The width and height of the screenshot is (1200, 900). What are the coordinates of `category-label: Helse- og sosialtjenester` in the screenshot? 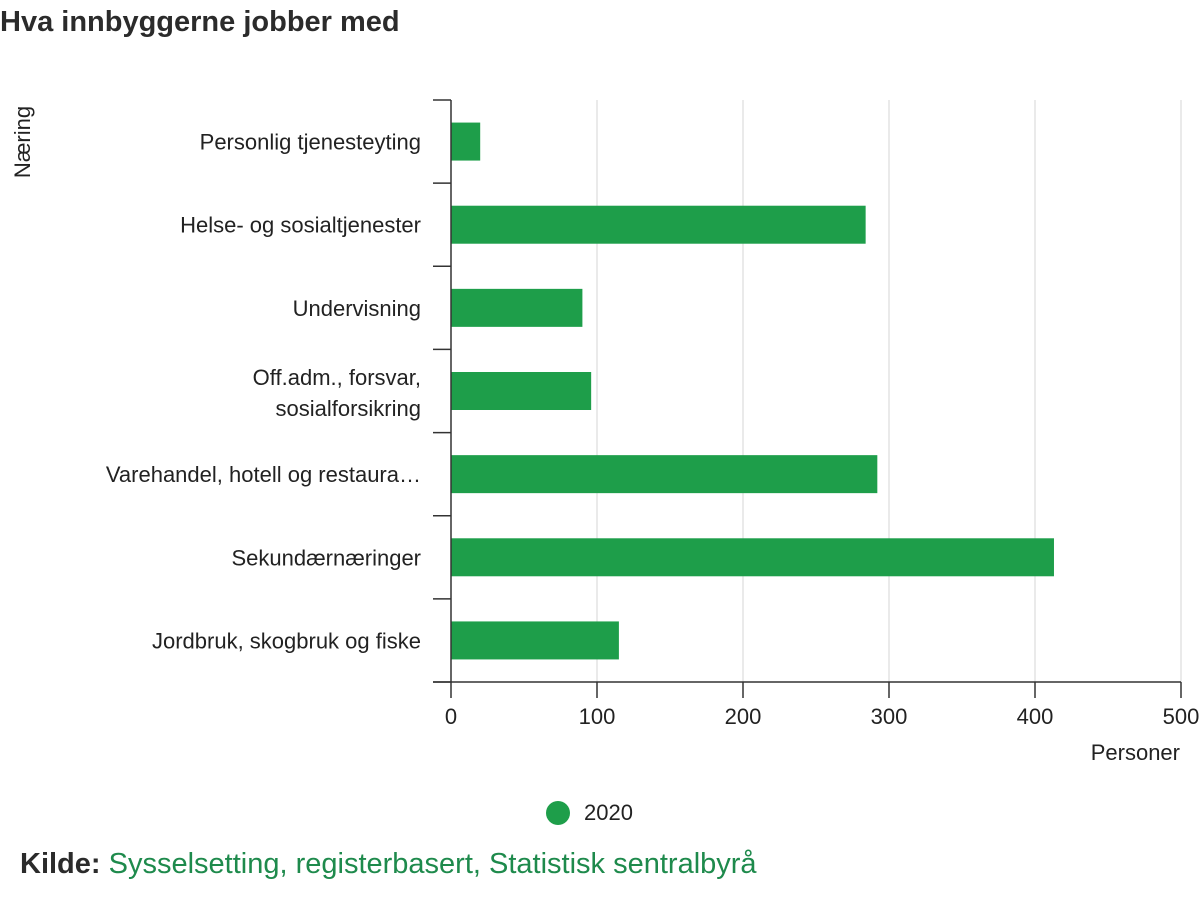 It's located at (300, 225).